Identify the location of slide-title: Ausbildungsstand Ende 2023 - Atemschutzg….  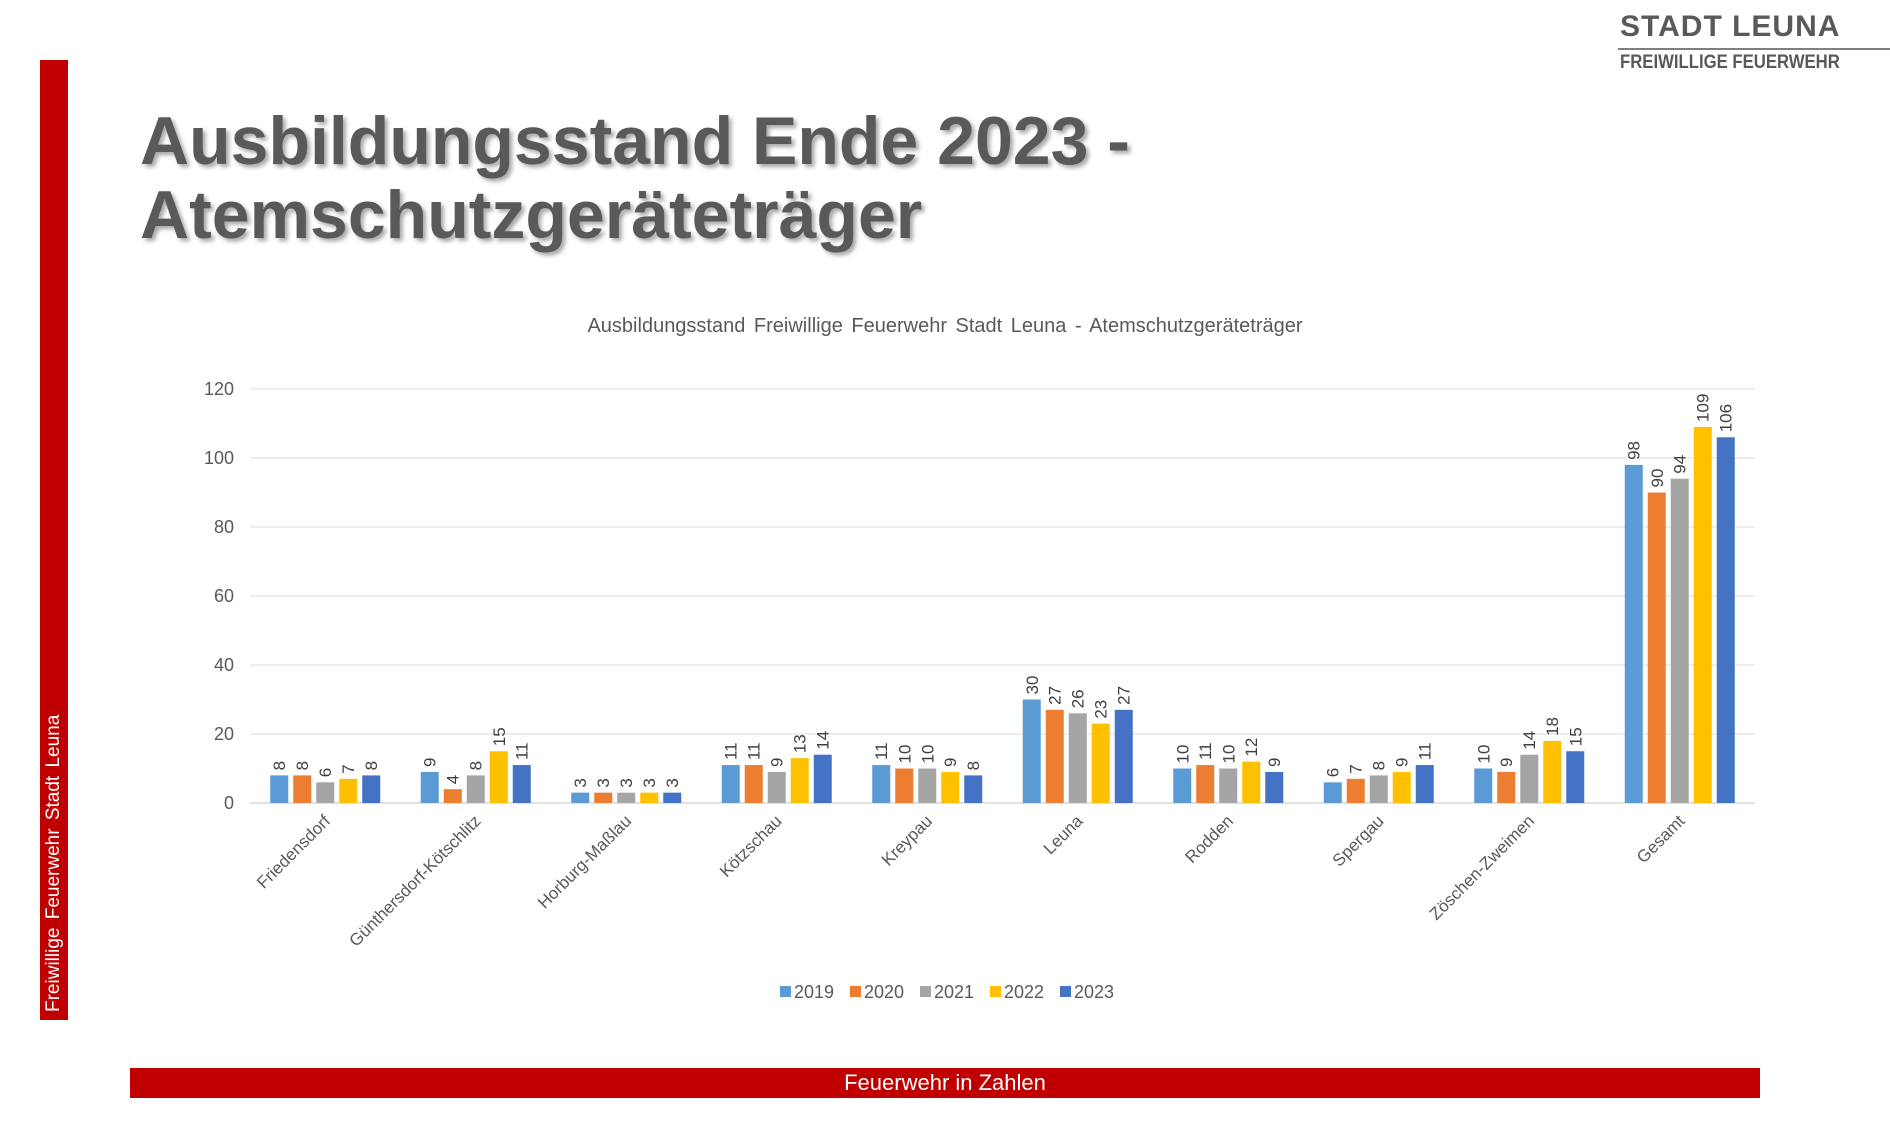
(635, 178).